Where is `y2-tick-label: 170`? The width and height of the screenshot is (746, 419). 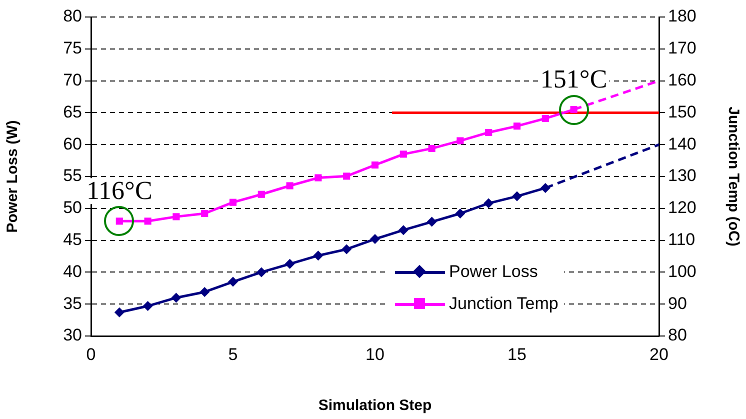
y2-tick-label: 170 is located at coordinates (682, 48).